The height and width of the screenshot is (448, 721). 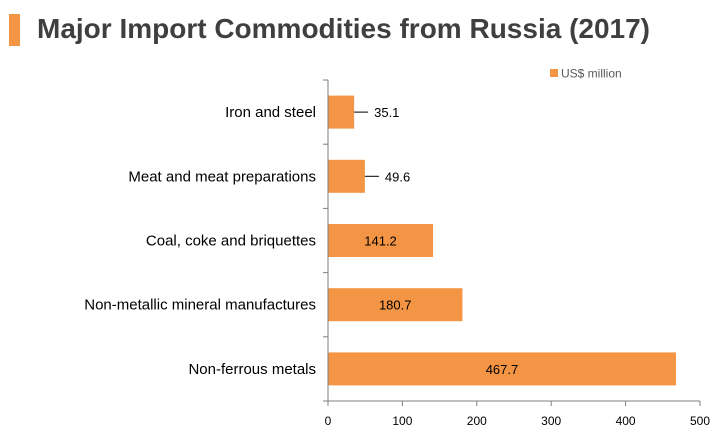 I want to click on data-labels: 35.1 49.6 141.2 180.7 467.7, so click(x=436, y=241).